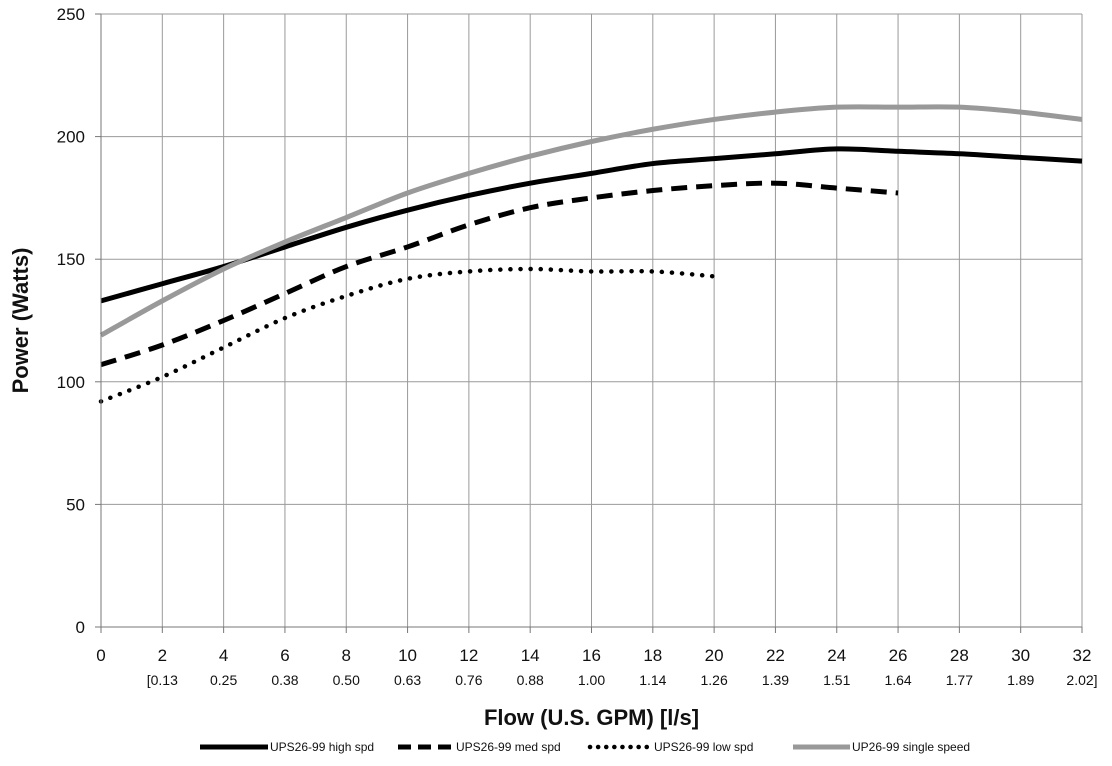  I want to click on x-tick-label-secondary: 1.26, so click(714, 680).